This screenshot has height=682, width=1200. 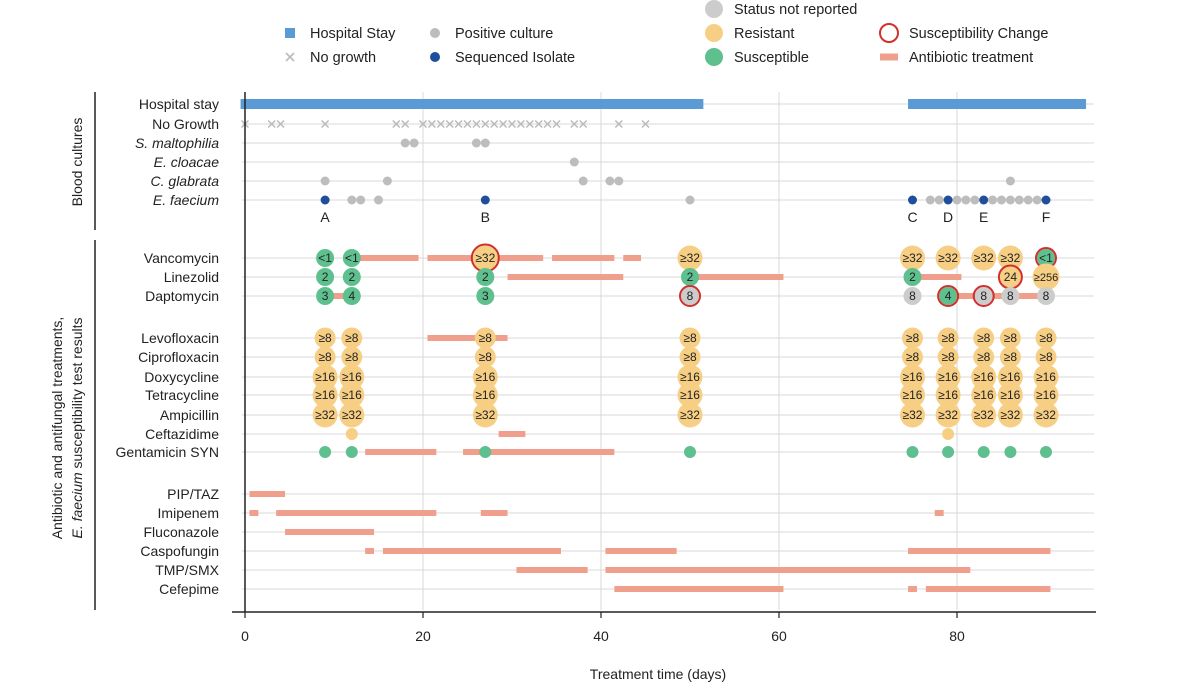 What do you see at coordinates (889, 33) in the screenshot?
I see `legend-swatch-change` at bounding box center [889, 33].